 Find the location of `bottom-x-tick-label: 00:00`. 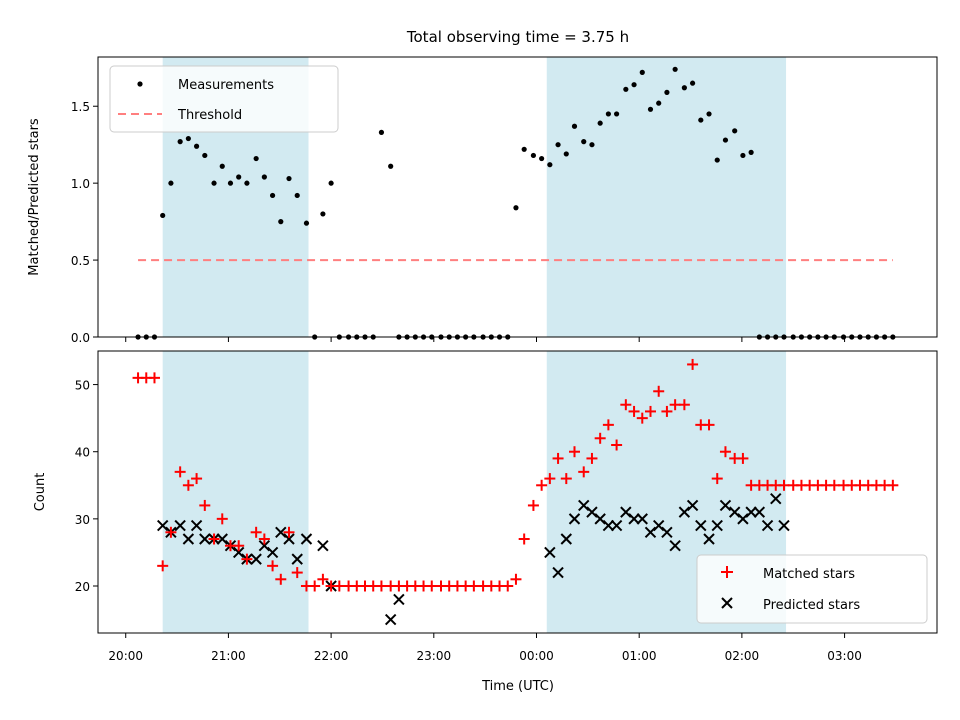

bottom-x-tick-label: 00:00 is located at coordinates (536, 656).